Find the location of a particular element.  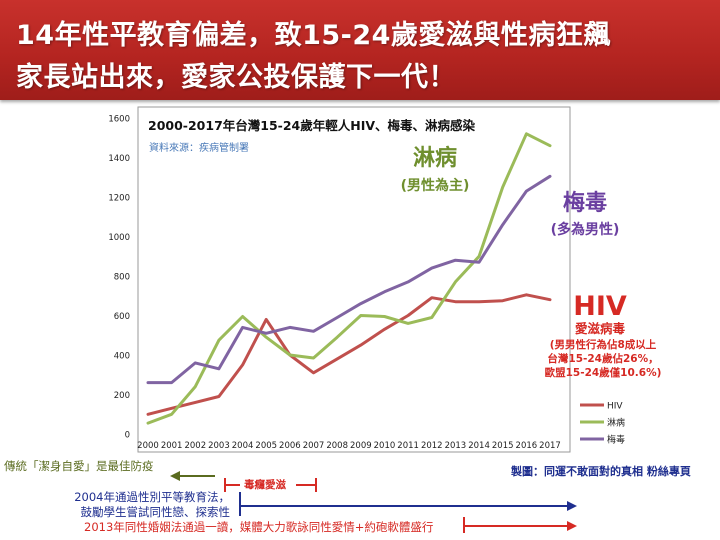

x-tick-label: 2005 is located at coordinates (266, 446).